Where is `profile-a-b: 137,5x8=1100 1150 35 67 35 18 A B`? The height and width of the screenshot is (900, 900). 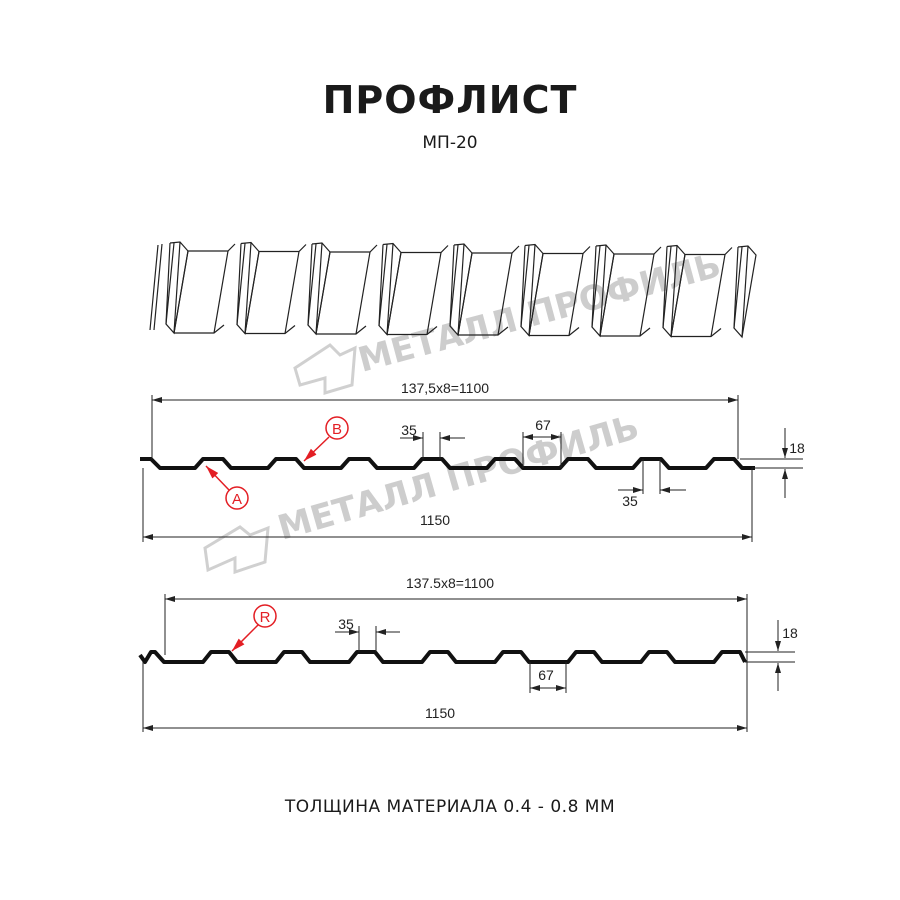 profile-a-b: 137,5x8=1100 1150 35 67 35 18 A B is located at coordinates (472, 461).